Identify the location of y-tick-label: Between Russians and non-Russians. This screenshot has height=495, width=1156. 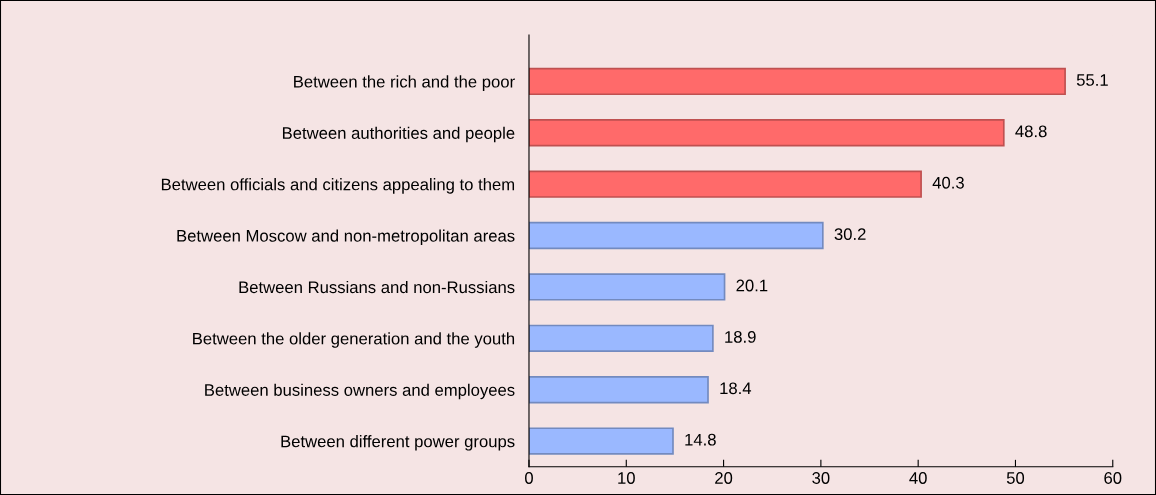
(377, 287).